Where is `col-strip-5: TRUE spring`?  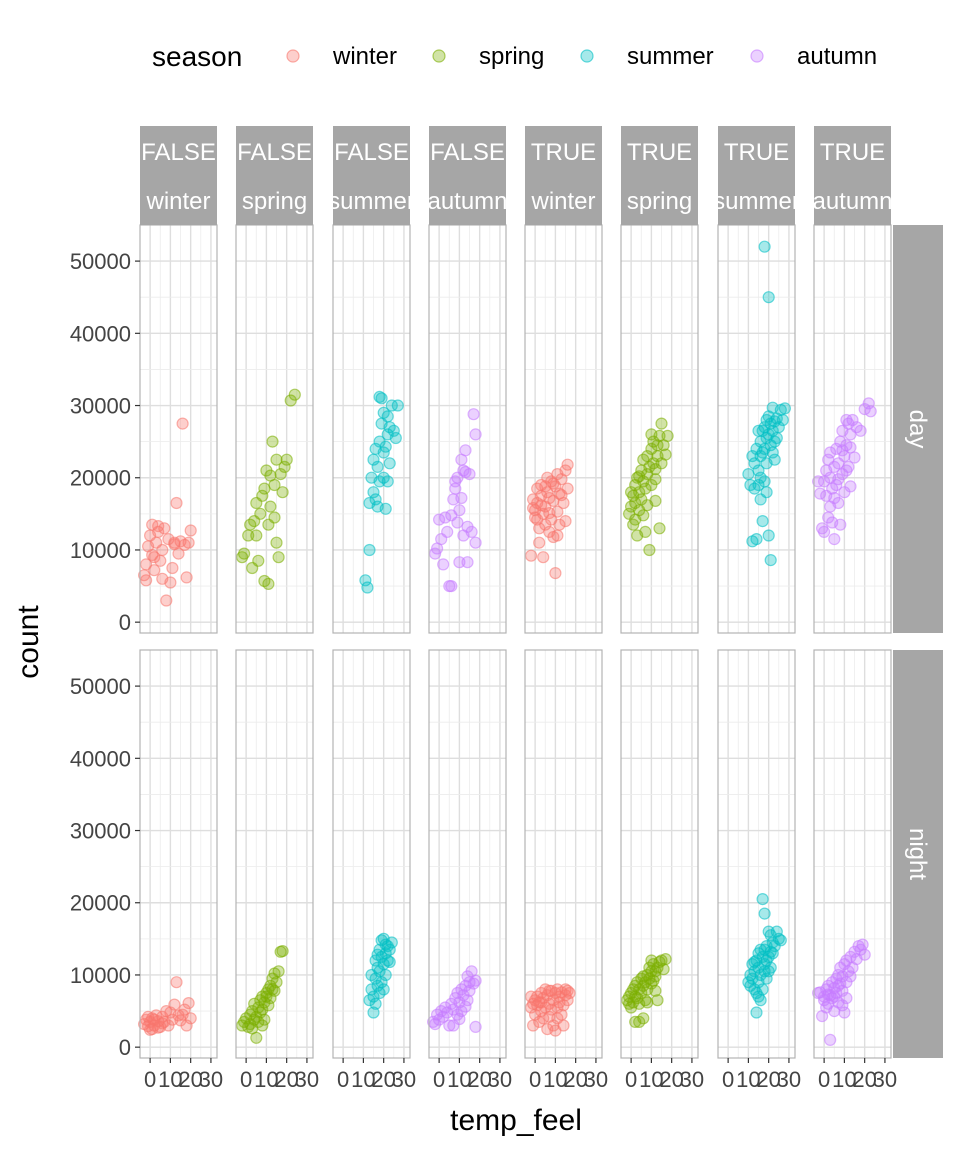
col-strip-5: TRUE spring is located at coordinates (659, 175).